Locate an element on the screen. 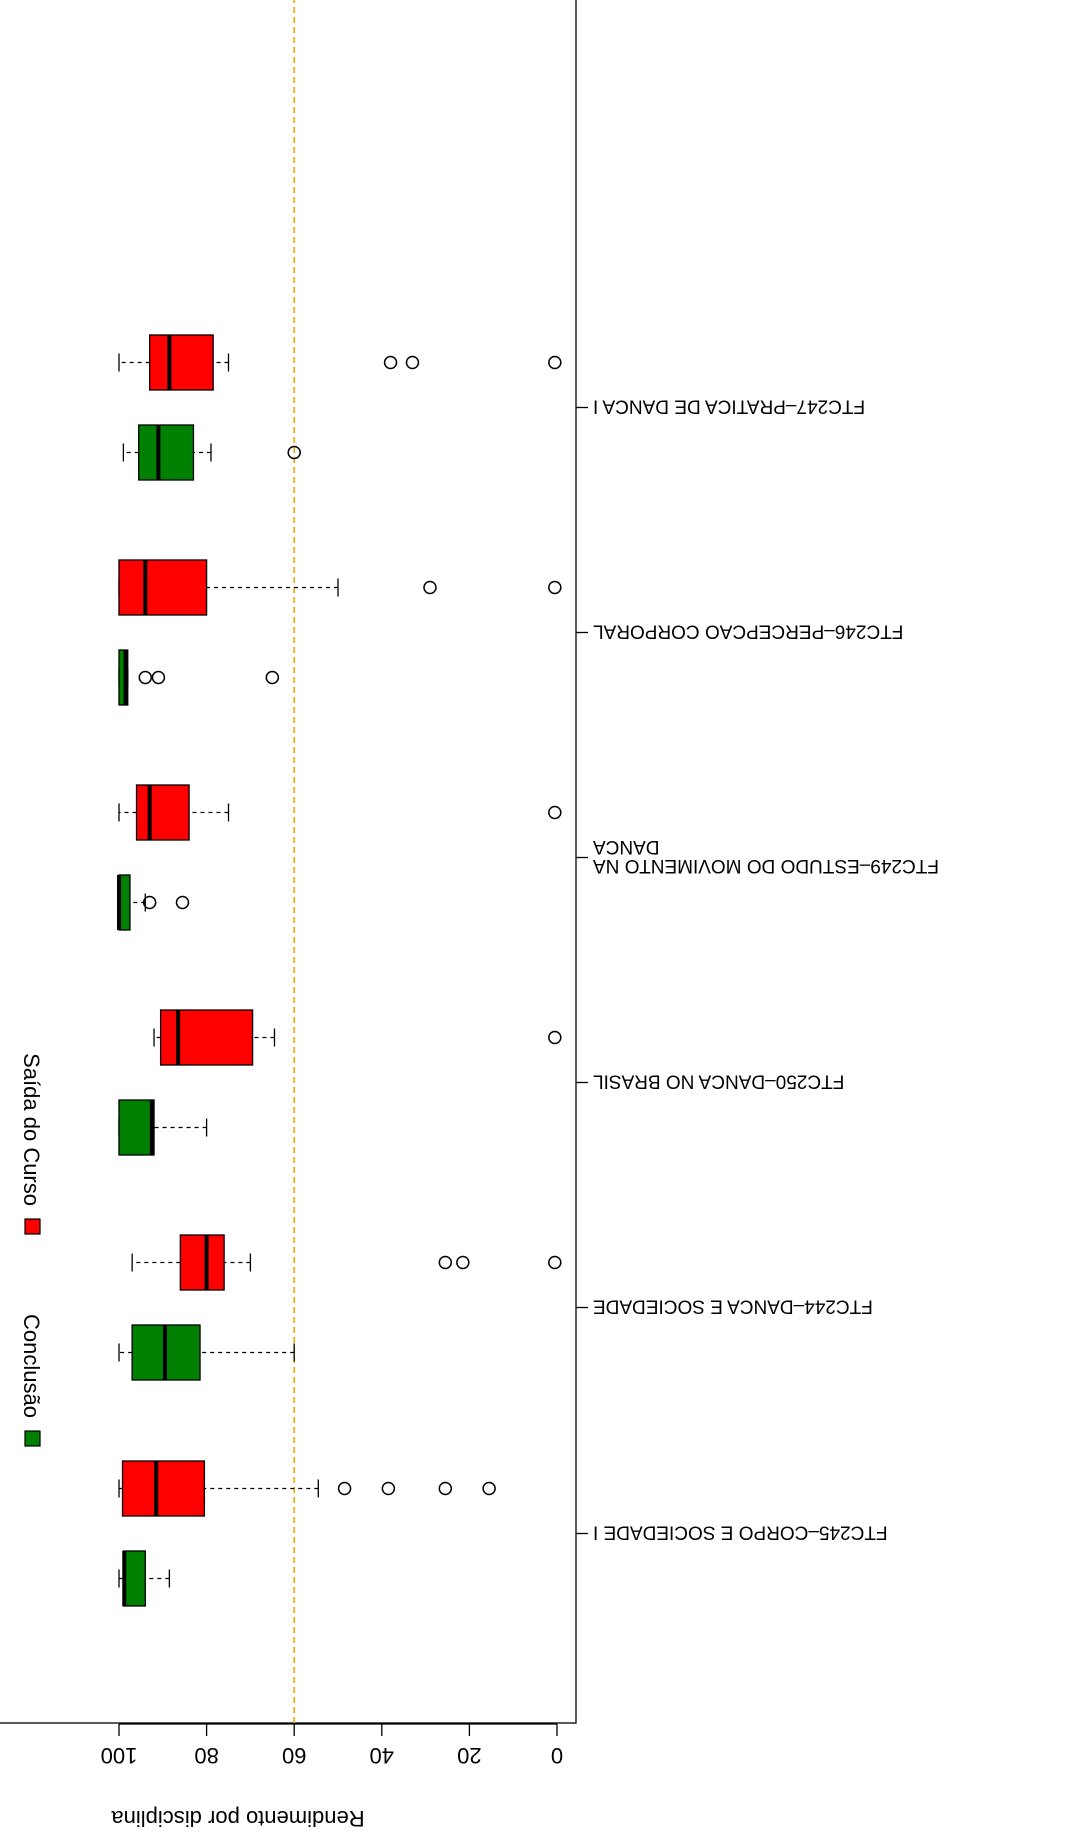 The width and height of the screenshot is (1067, 1843). x-tick-label: FTC244–DANCA E SOCIEDADE is located at coordinates (733, 1306).